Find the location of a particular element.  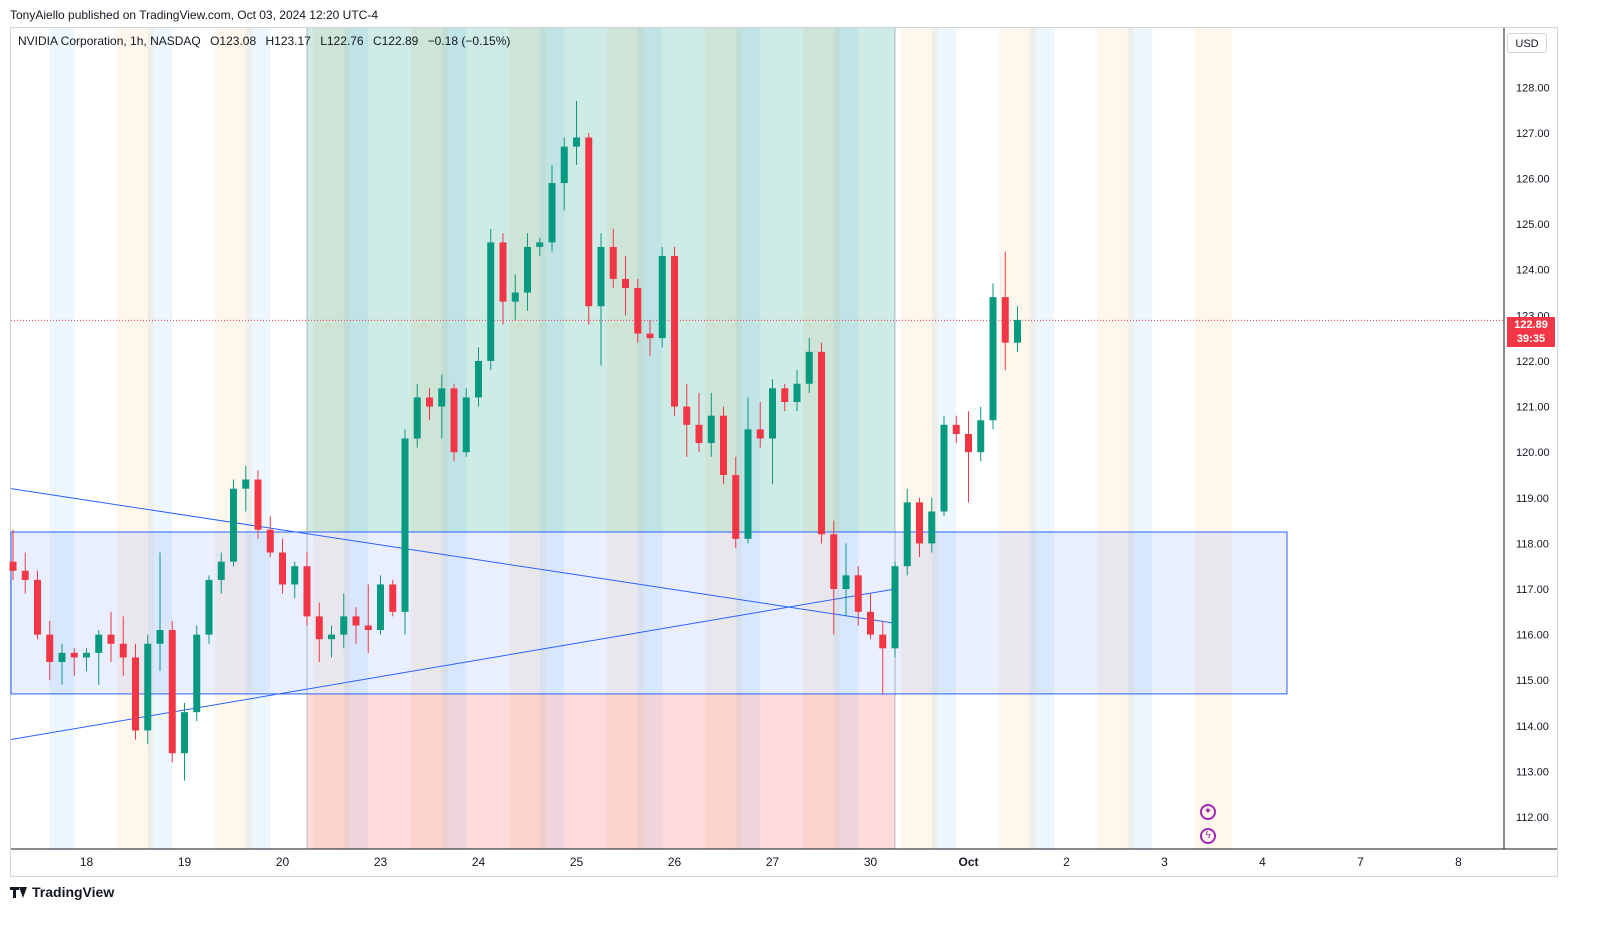

time-tick: 26 is located at coordinates (675, 862).